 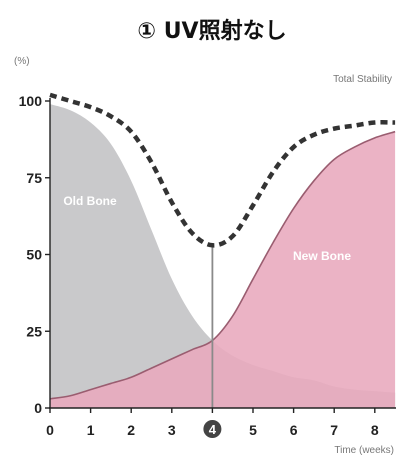 I want to click on x-tick-label: 8, so click(x=375, y=430).